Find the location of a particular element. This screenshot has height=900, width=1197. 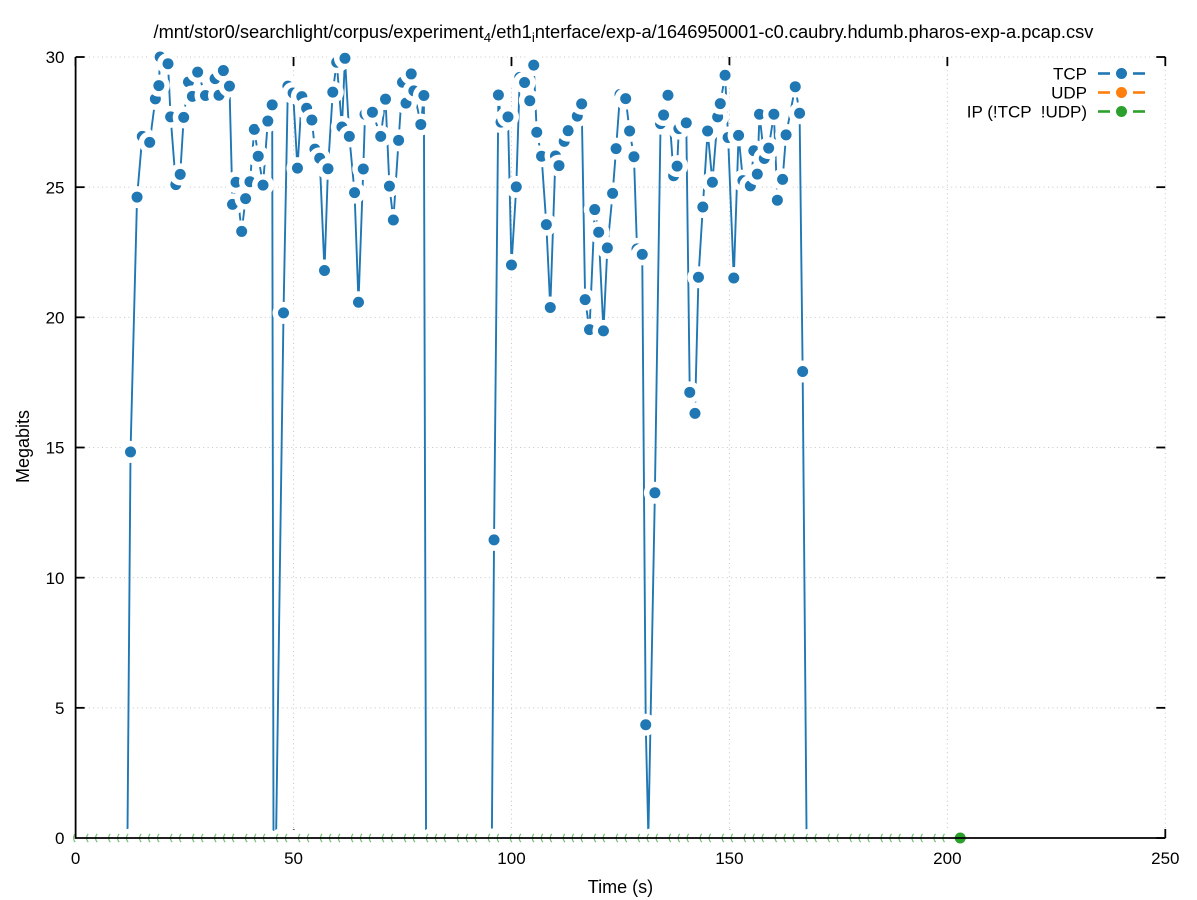

x-tick-label: 50 is located at coordinates (293, 858).